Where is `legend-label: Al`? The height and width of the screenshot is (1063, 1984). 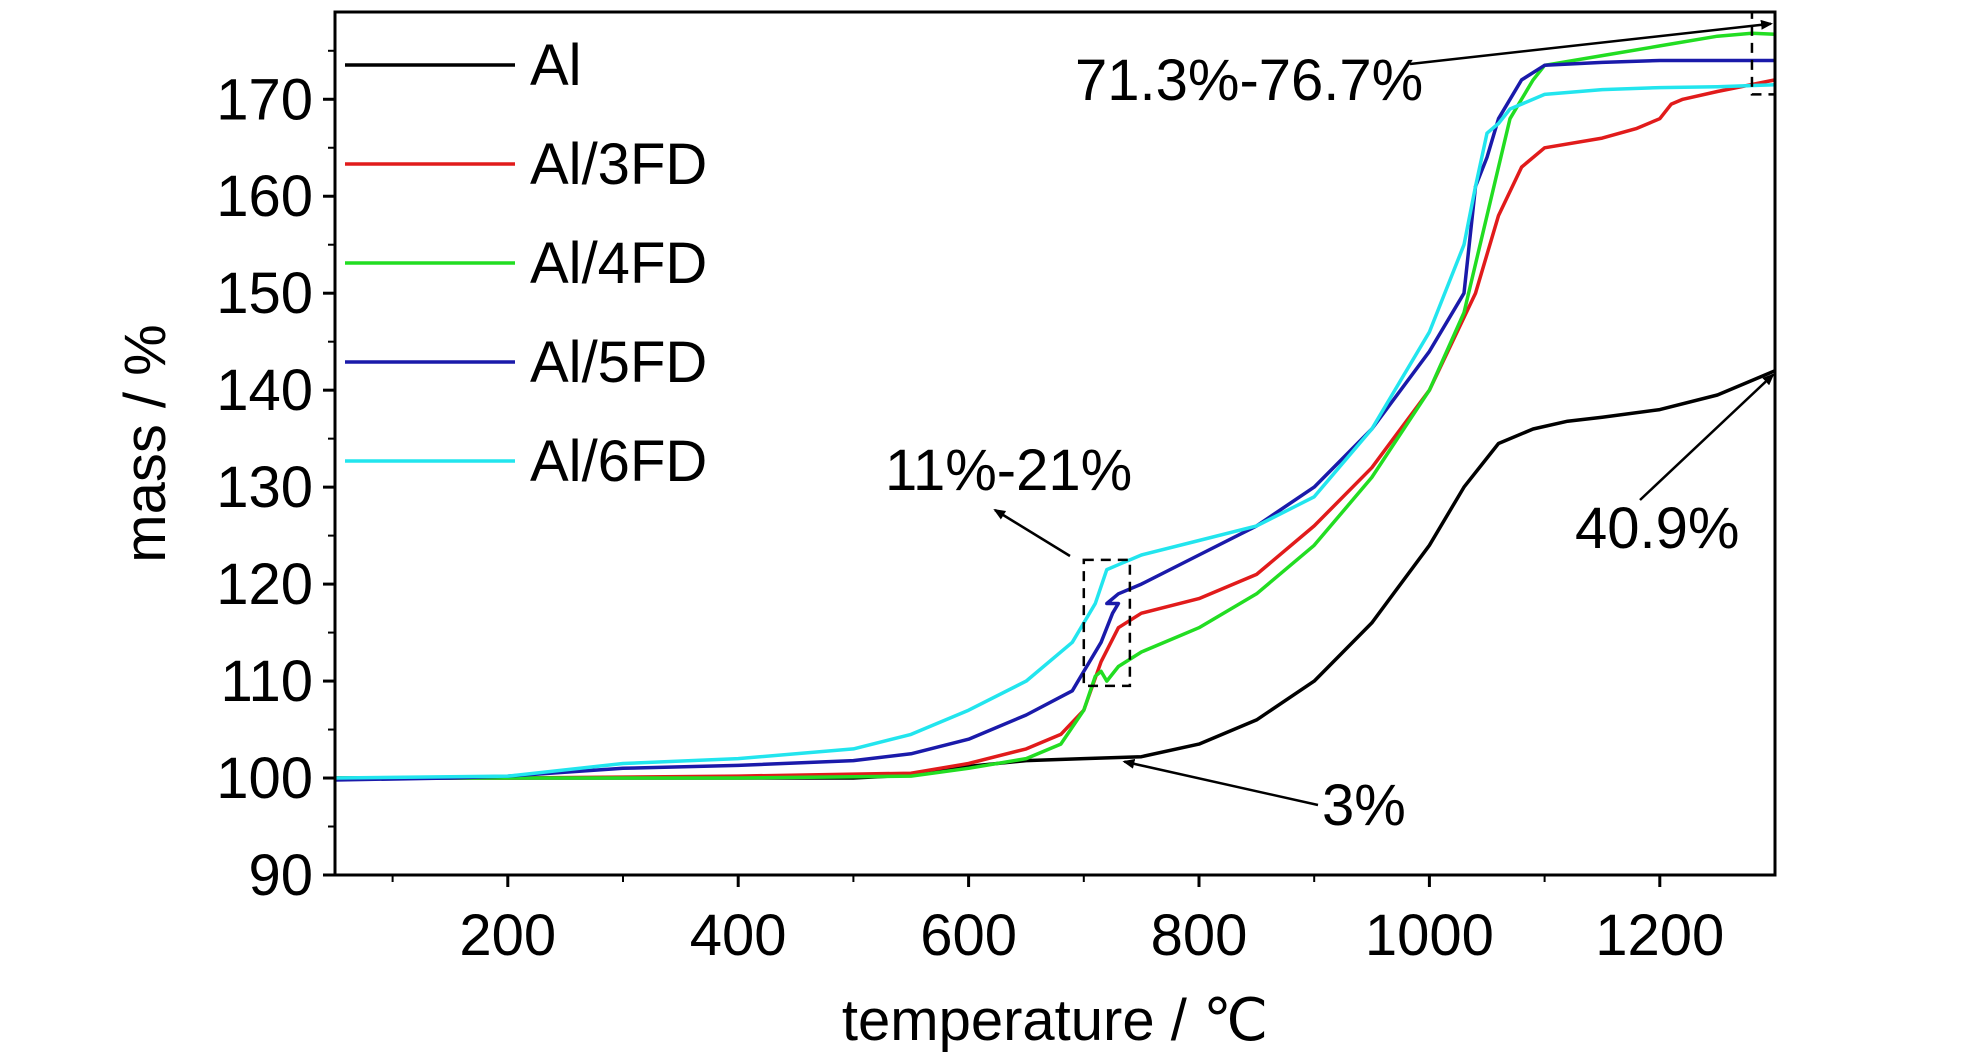
legend-label: Al is located at coordinates (556, 65).